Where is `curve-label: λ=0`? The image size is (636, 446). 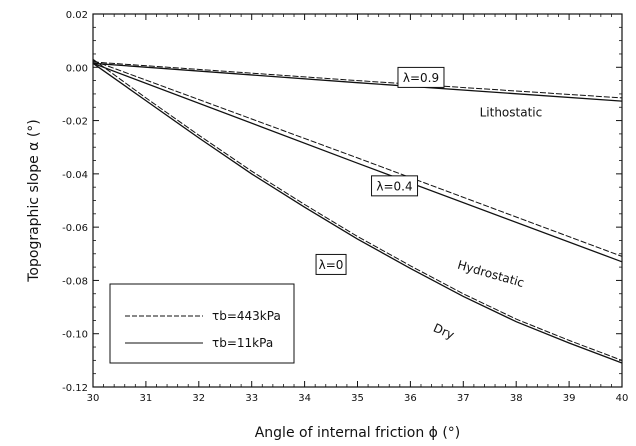 curve-label: λ=0 is located at coordinates (331, 265).